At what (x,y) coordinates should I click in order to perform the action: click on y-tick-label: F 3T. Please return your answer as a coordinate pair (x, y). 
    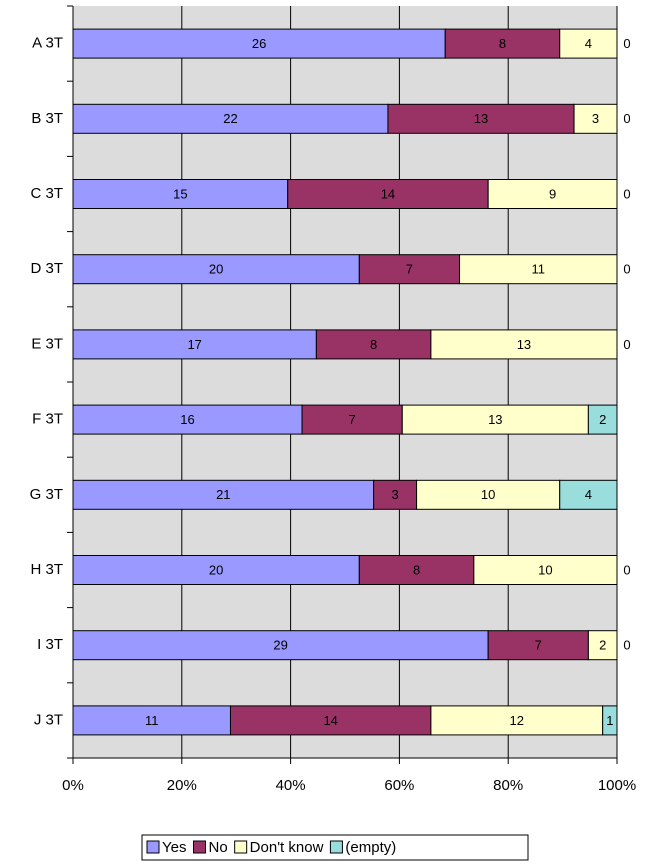
    Looking at the image, I should click on (47, 419).